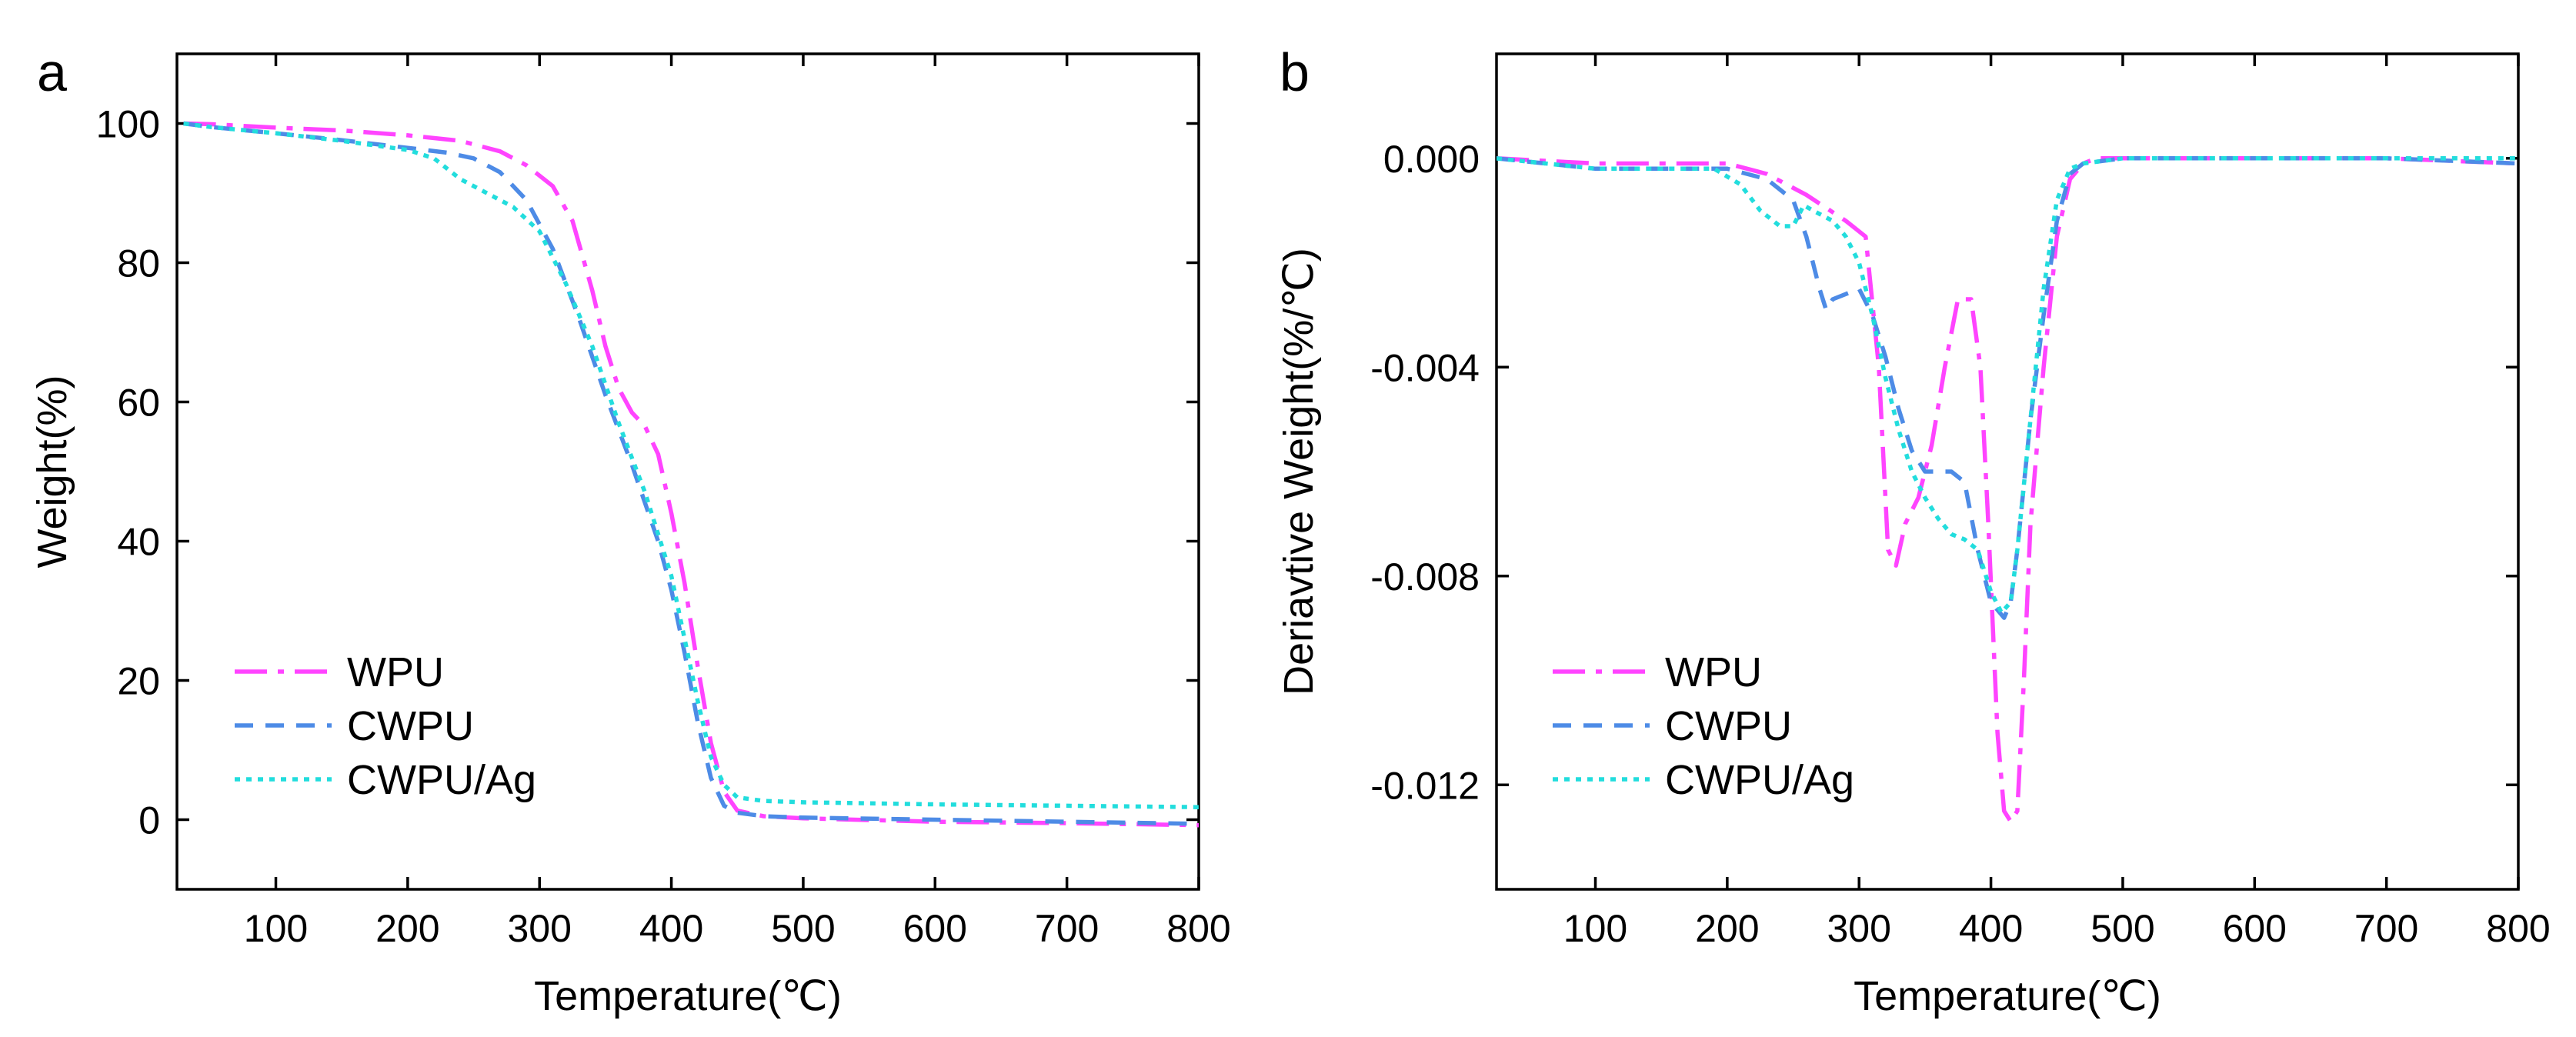 Image resolution: width=2576 pixels, height=1037 pixels. What do you see at coordinates (138, 543) in the screenshot?
I see `y-tick-label: 40` at bounding box center [138, 543].